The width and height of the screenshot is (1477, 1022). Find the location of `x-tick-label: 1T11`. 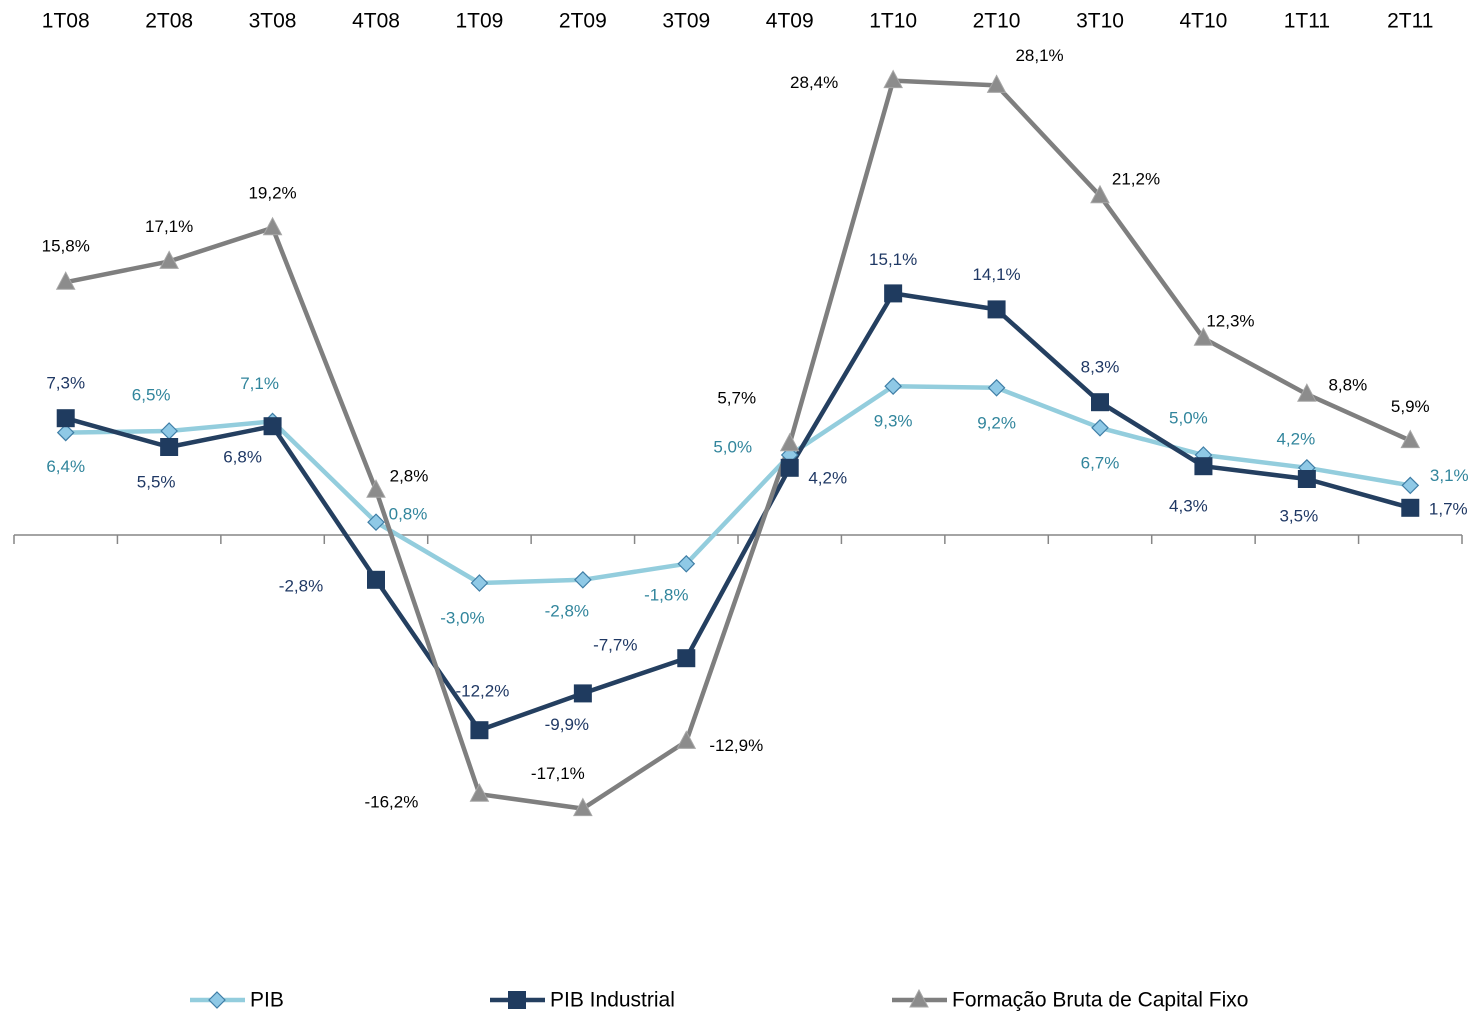

x-tick-label: 1T11 is located at coordinates (1307, 21).